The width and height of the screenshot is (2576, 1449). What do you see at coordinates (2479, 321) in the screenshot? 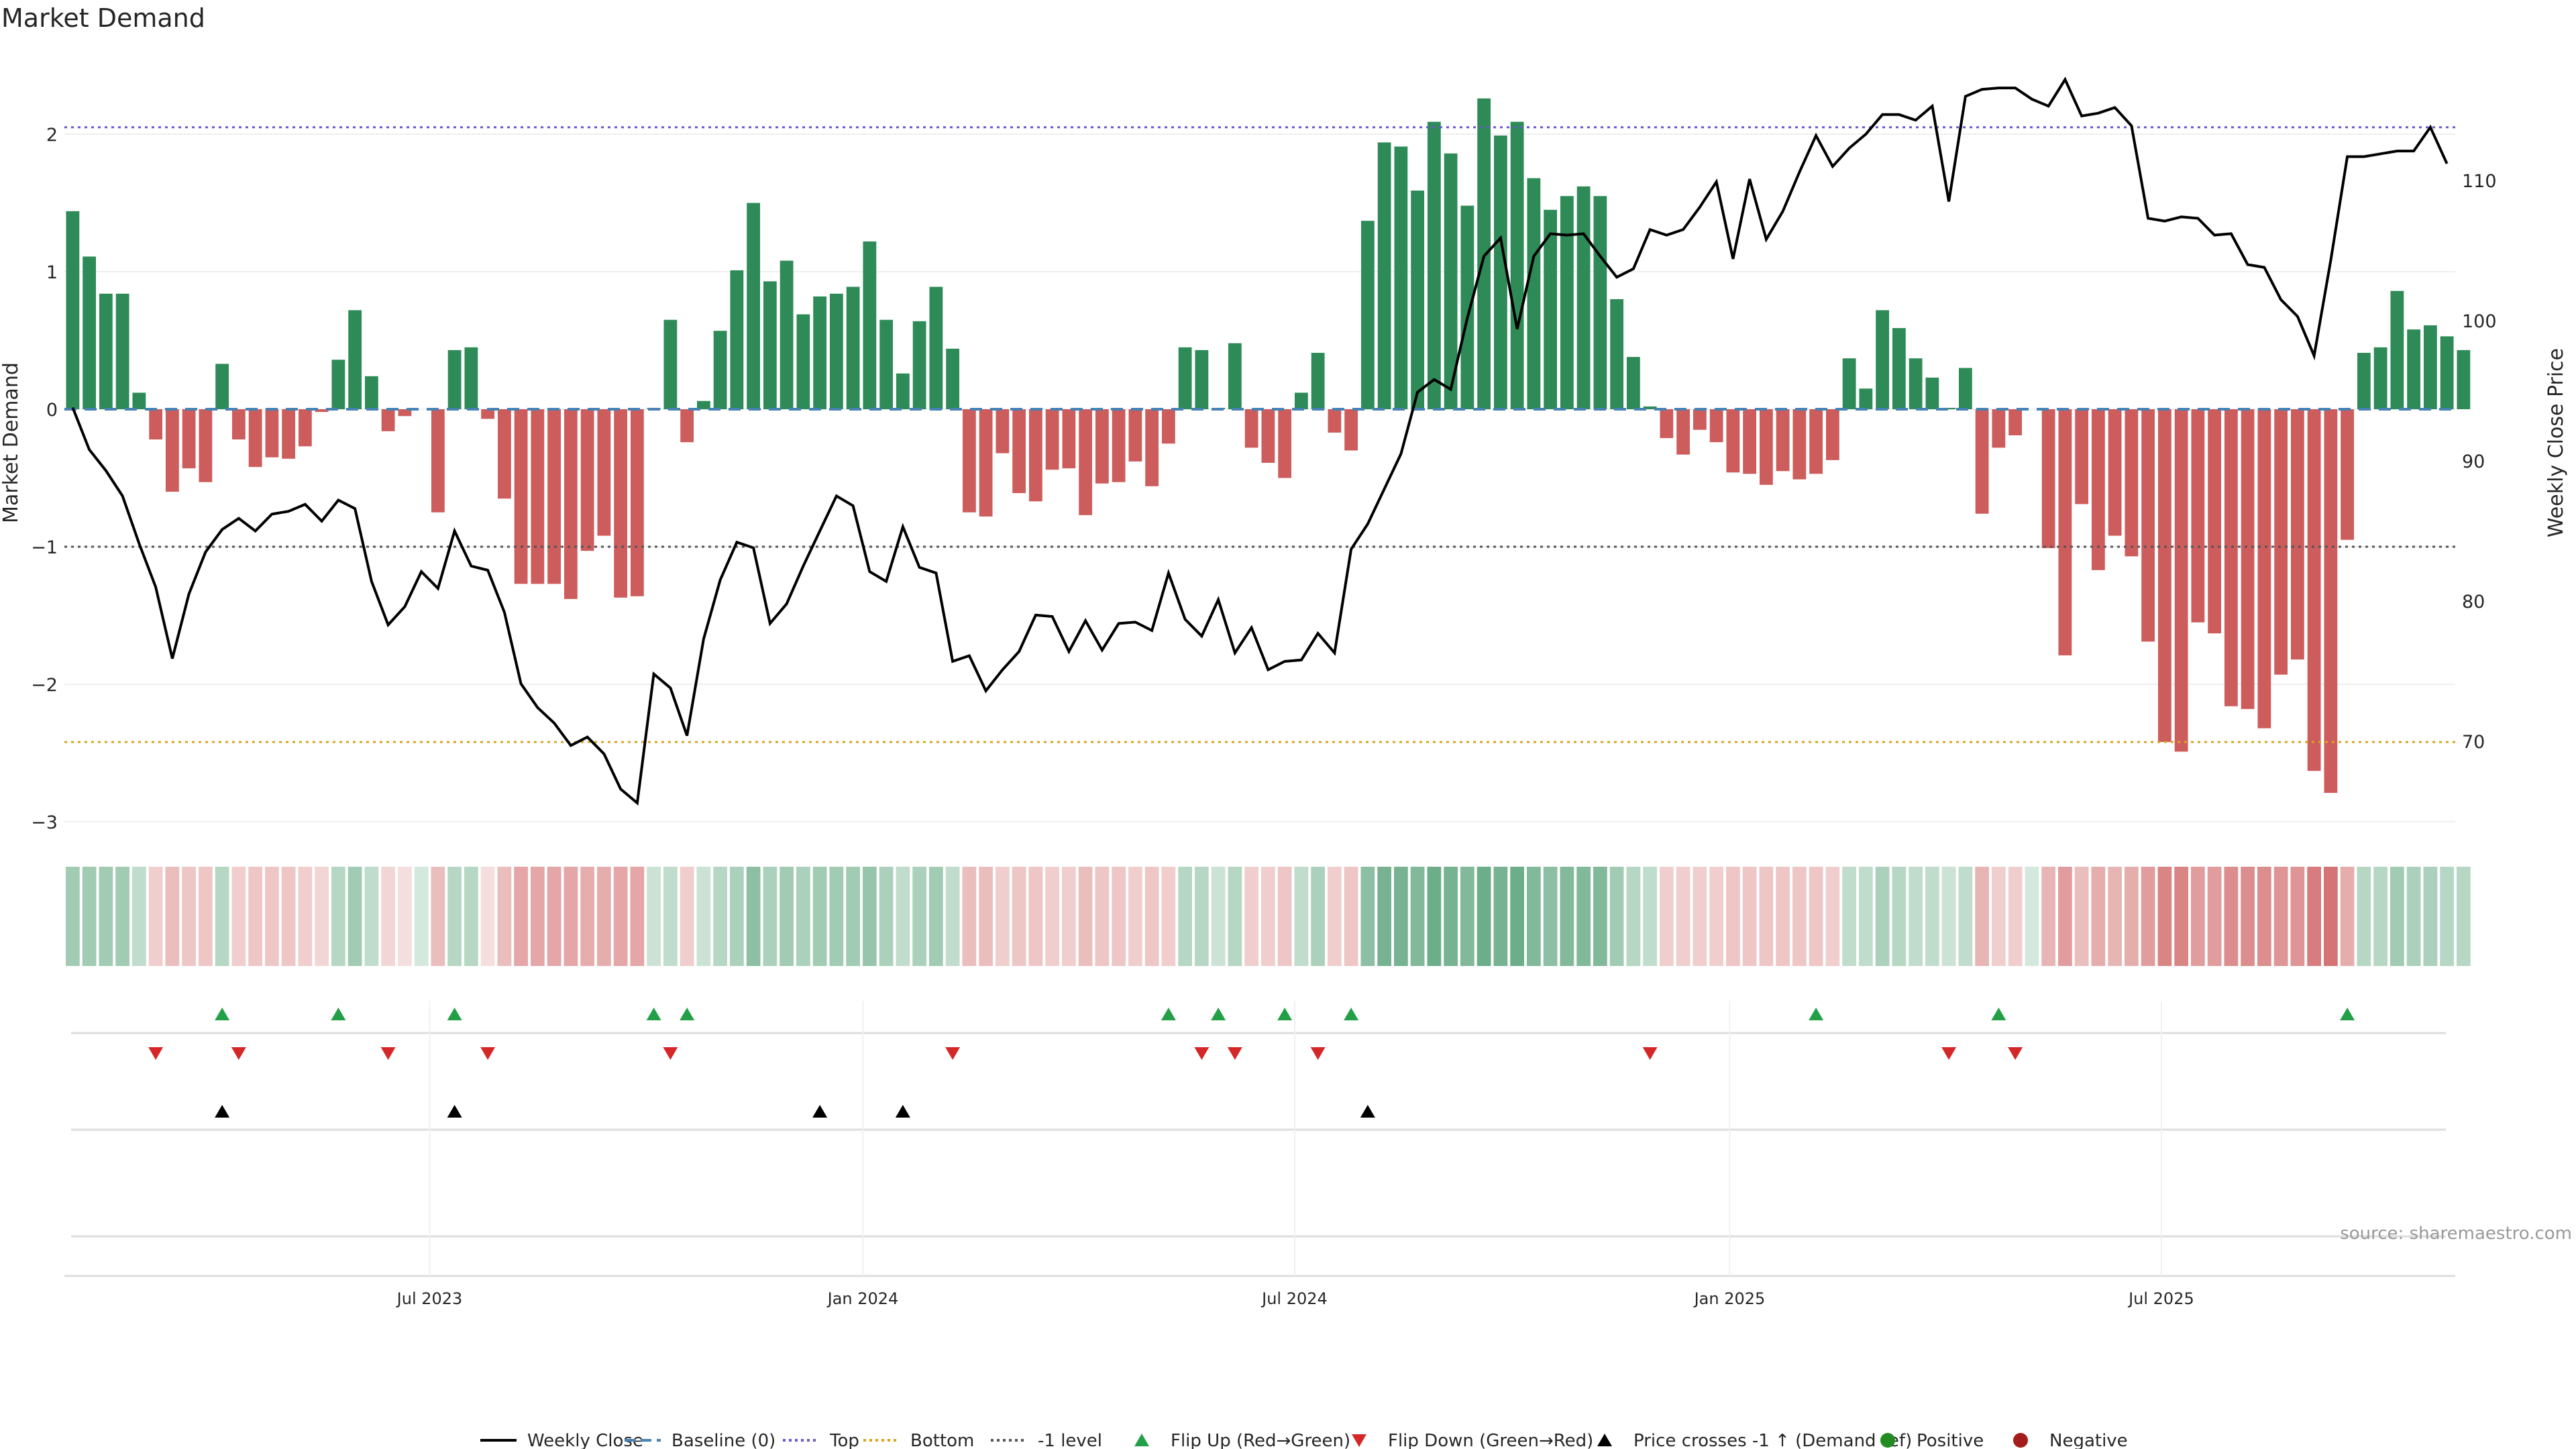
I see `y2-tick-label: 100` at bounding box center [2479, 321].